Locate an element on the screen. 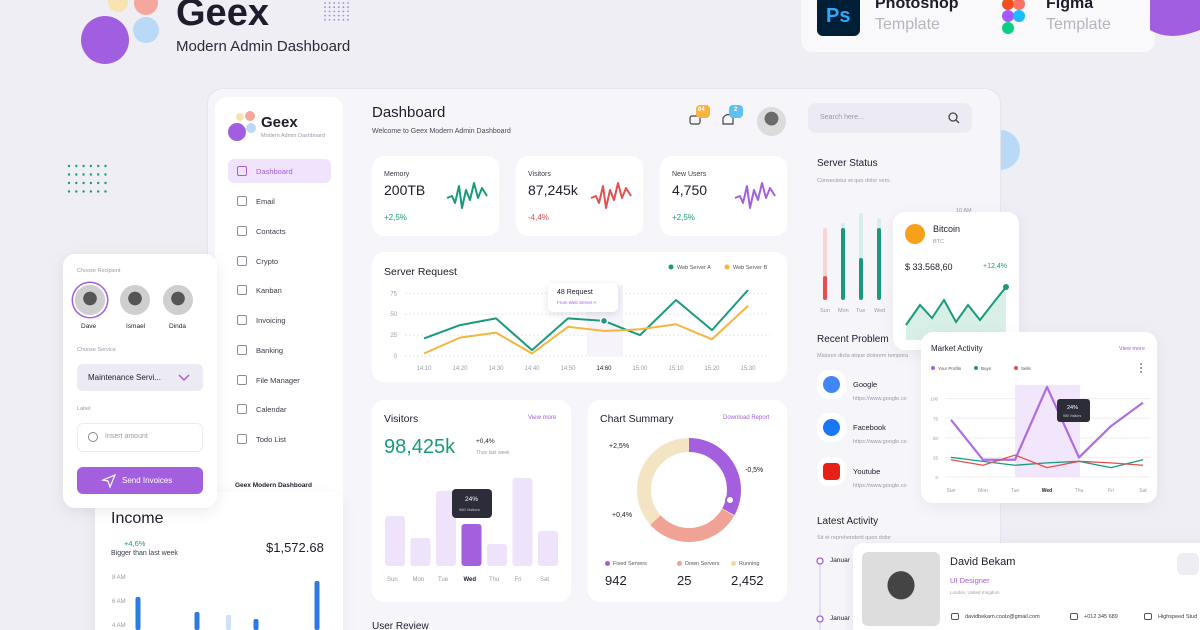 The height and width of the screenshot is (630, 1200). field-label: Label is located at coordinates (84, 408).